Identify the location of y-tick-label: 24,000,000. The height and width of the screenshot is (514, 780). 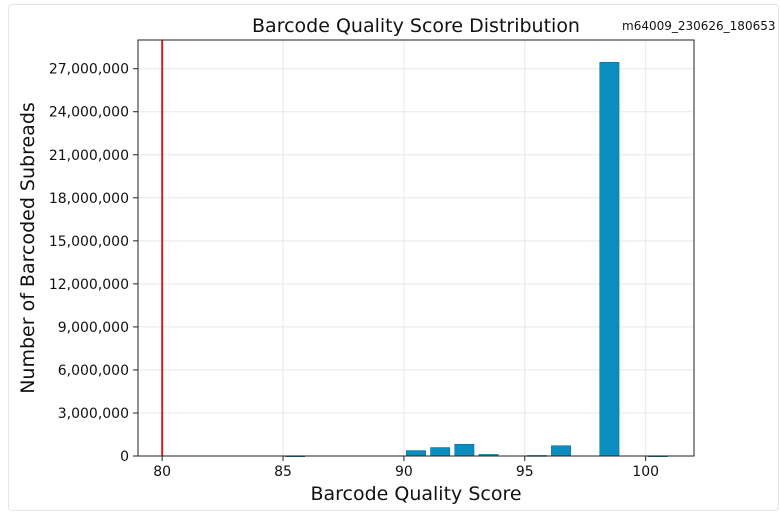
(89, 113).